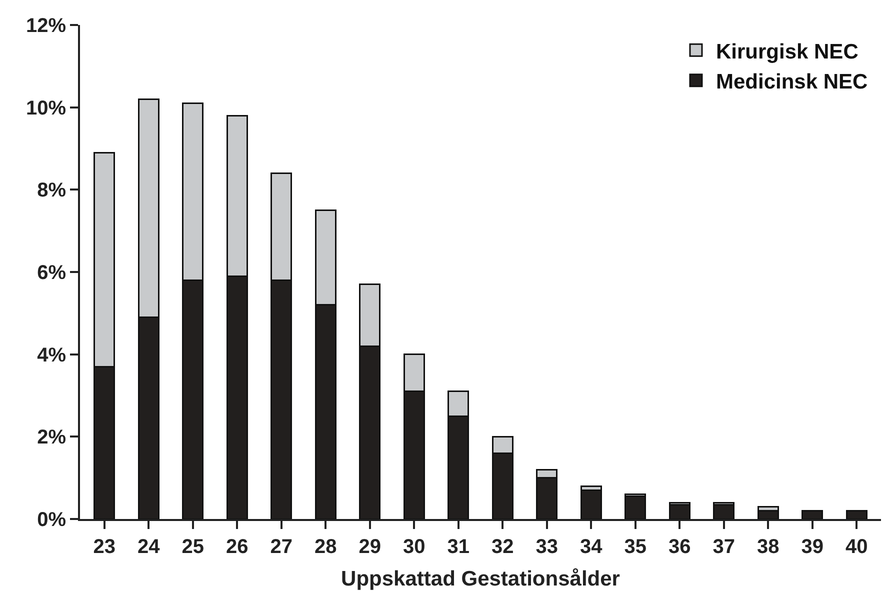 The width and height of the screenshot is (893, 604). Describe the element at coordinates (369, 547) in the screenshot. I see `x-tick-label: 29` at that location.